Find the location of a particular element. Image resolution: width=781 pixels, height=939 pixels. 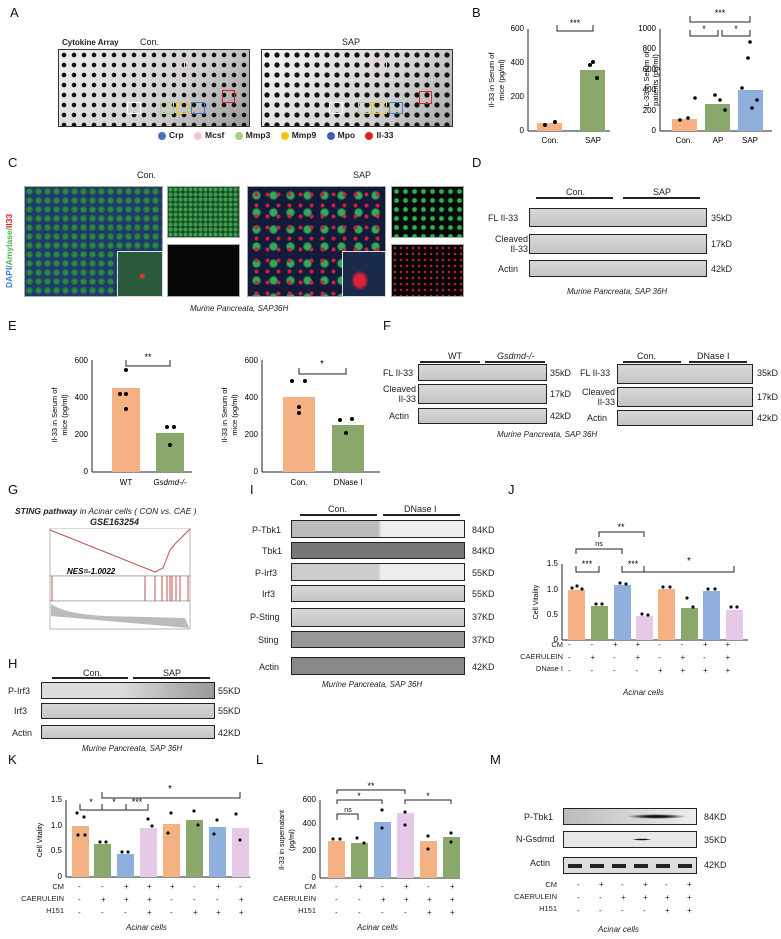

micrograph-sap-il33 is located at coordinates (427, 270).